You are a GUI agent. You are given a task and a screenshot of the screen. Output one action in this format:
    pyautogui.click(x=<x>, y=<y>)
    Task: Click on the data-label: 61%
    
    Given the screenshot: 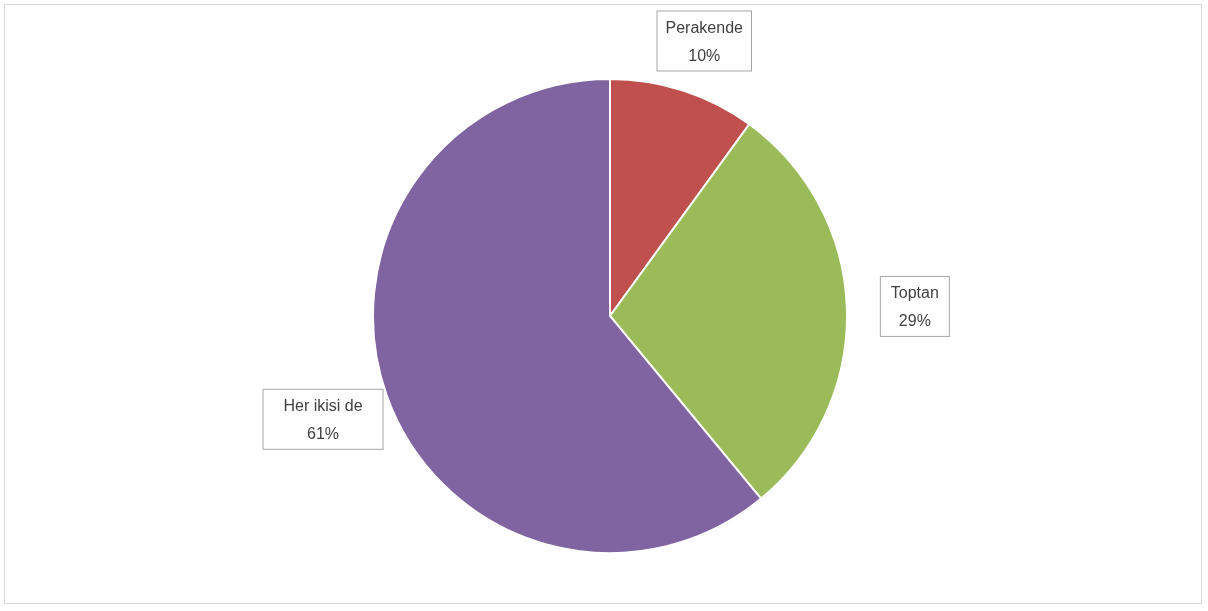 What is the action you would take?
    pyautogui.click(x=323, y=434)
    